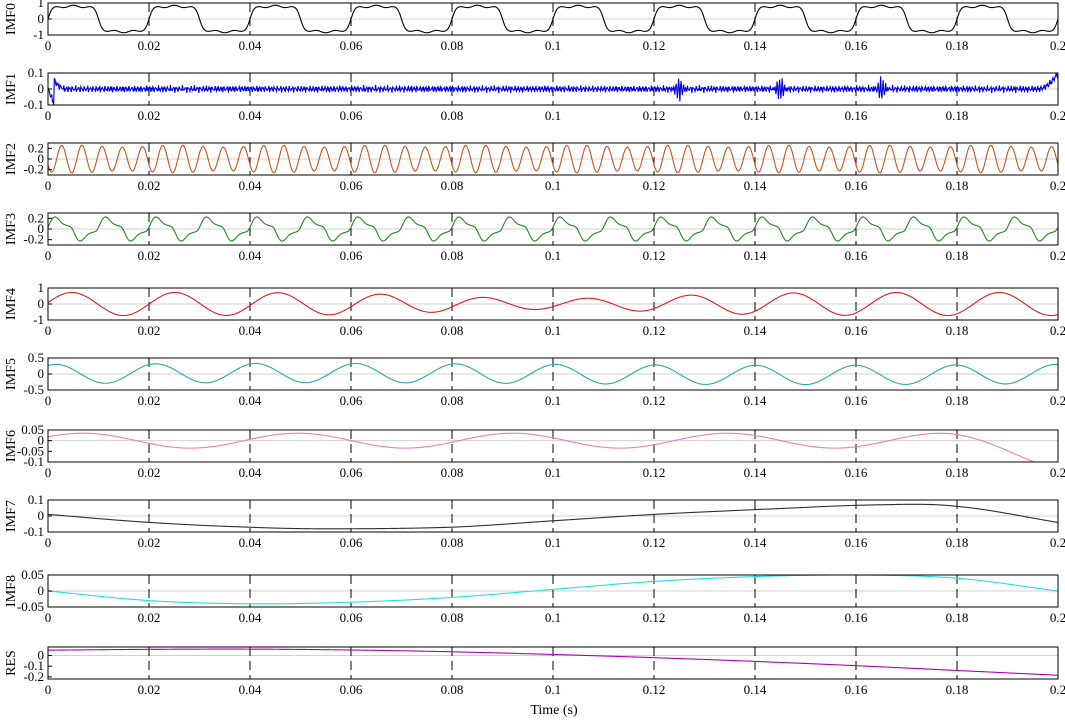 This screenshot has height=723, width=1065. Describe the element at coordinates (11, 591) in the screenshot. I see `panel-label-imf8: IMF8` at that location.